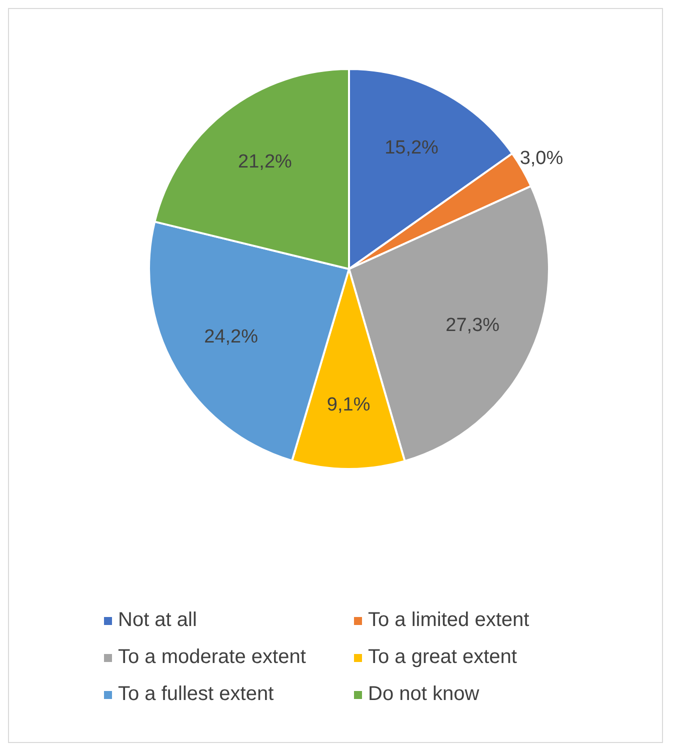 The image size is (673, 753). I want to click on legend-label: Not at all, so click(157, 620).